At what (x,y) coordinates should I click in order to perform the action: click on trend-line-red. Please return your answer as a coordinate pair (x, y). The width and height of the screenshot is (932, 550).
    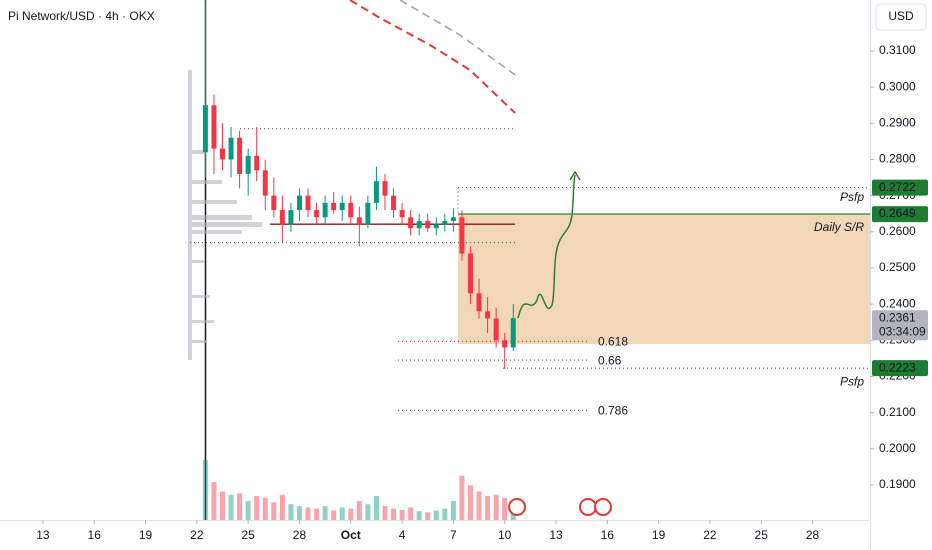
    Looking at the image, I should click on (432, 57).